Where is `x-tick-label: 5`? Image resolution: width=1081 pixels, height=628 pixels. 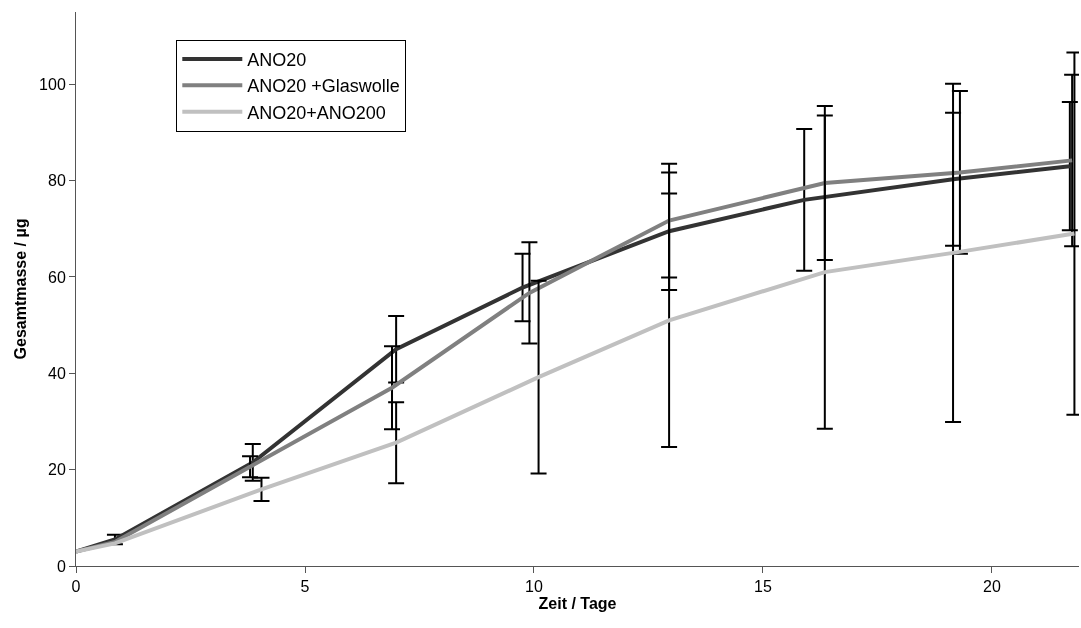
x-tick-label: 5 is located at coordinates (305, 587).